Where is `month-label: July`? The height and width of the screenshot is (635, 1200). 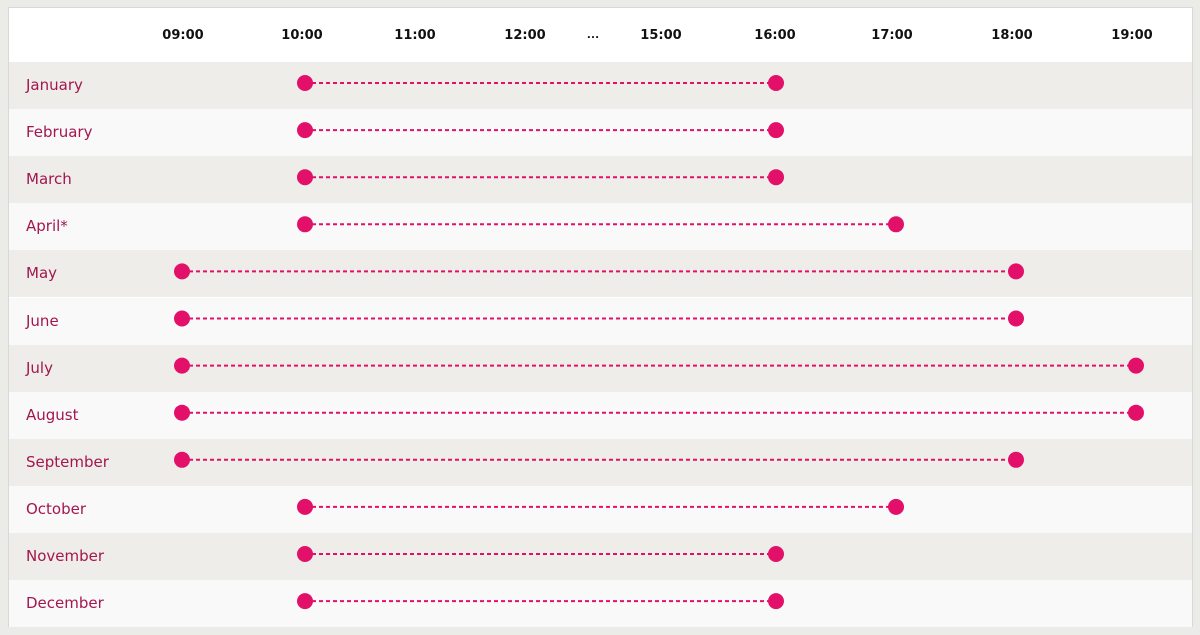
month-label: July is located at coordinates (39, 367).